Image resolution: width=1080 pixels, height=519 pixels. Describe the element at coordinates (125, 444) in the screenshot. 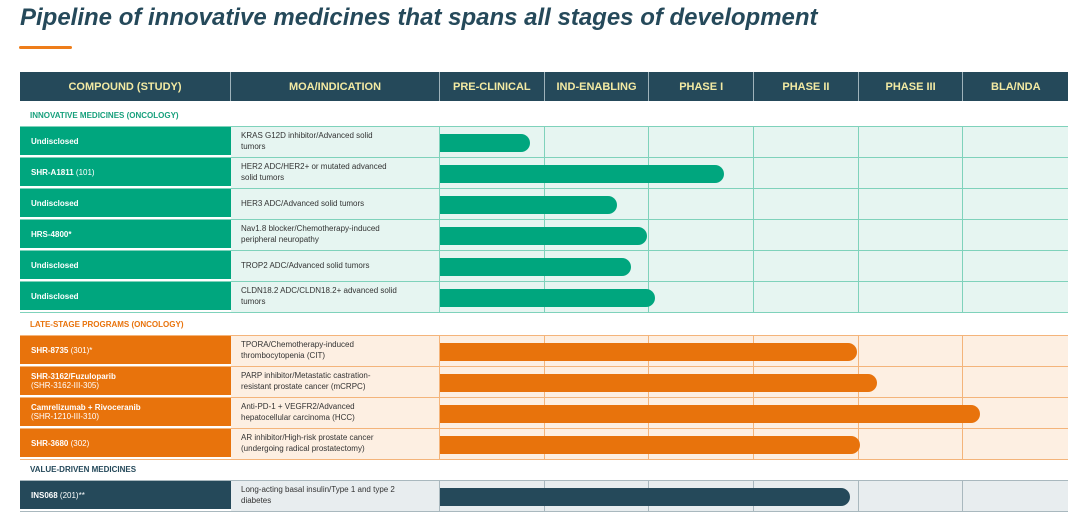

I see `compound-cell: SHR-3680 (302)` at that location.